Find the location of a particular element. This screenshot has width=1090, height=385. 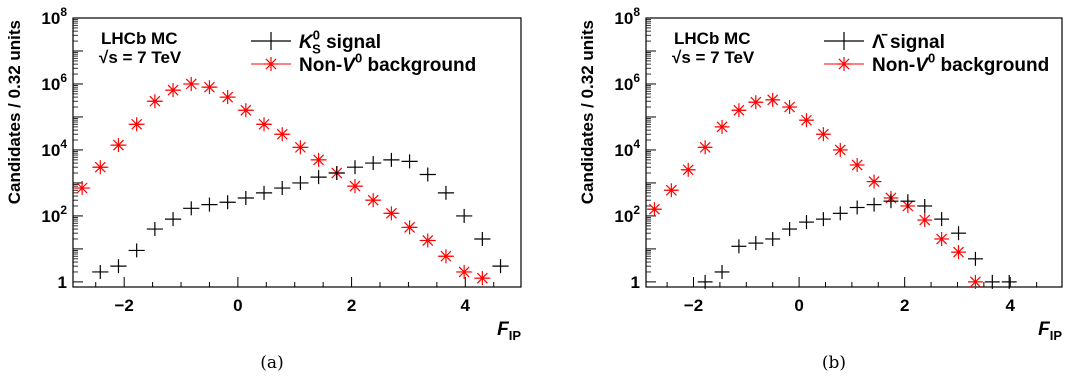

y-tick-label: 1 is located at coordinates (635, 282).